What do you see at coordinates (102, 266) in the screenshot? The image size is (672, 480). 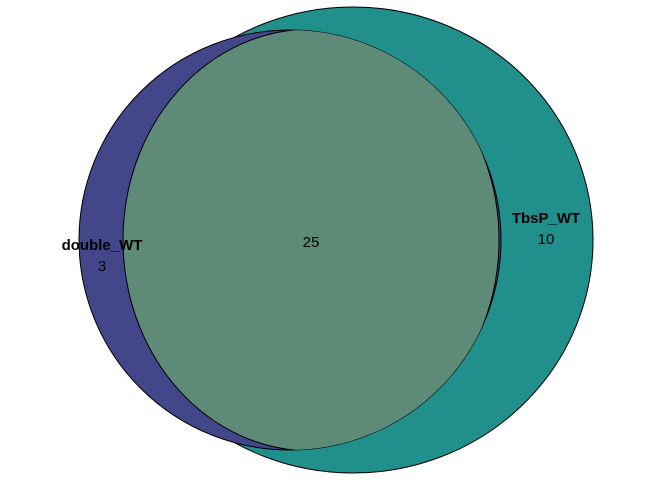 I see `double-wt-count: 3` at bounding box center [102, 266].